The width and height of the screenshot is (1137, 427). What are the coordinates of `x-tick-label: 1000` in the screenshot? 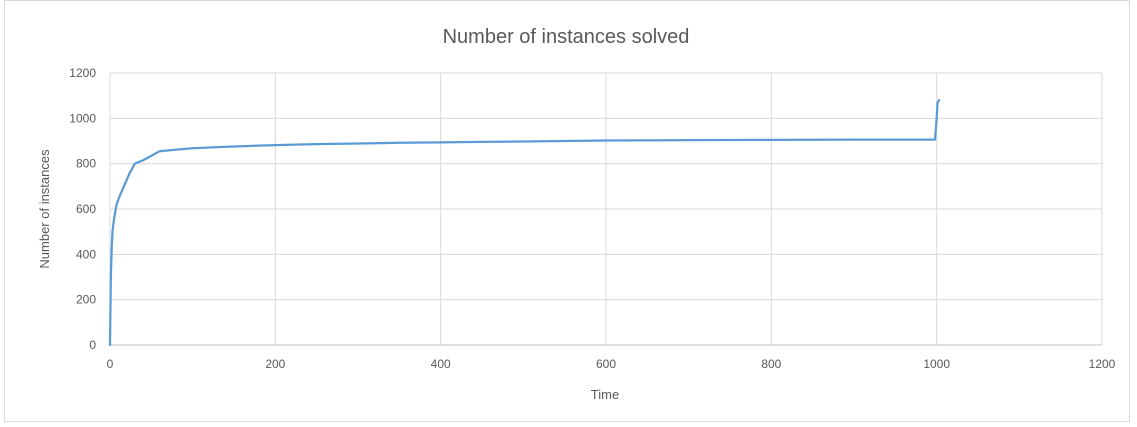 It's located at (936, 364).